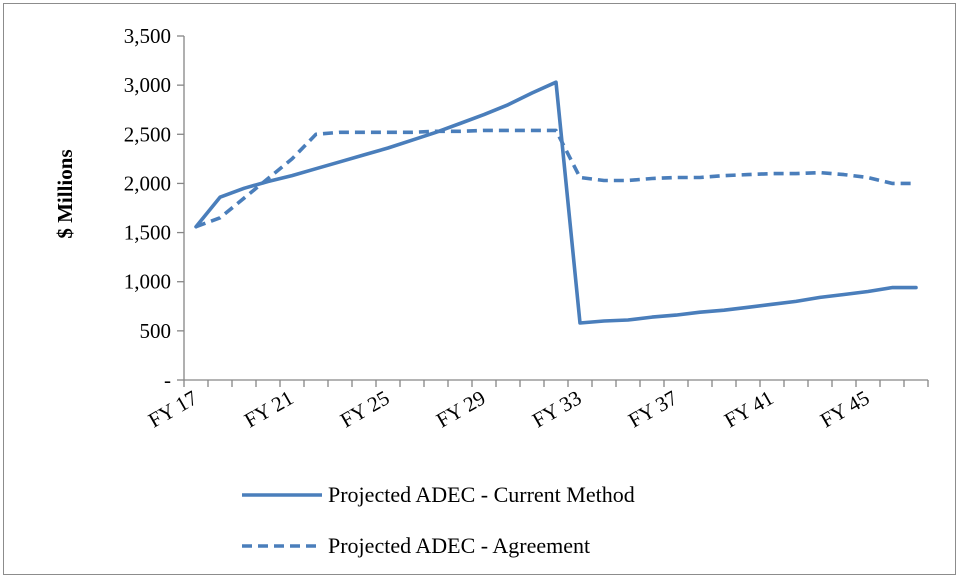 This screenshot has width=961, height=579. I want to click on x-tick-label: FY 17, so click(172, 409).